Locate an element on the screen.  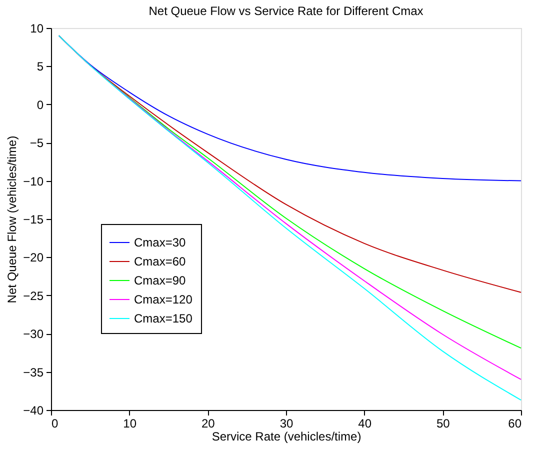
y-tick-label: −15 is located at coordinates (33, 219).